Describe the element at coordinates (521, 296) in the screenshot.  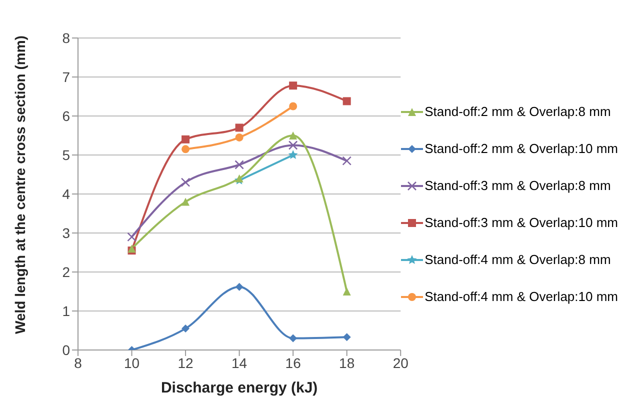
I see `legend-label: Stand-off:4 mm & Overlap:10 mm` at that location.